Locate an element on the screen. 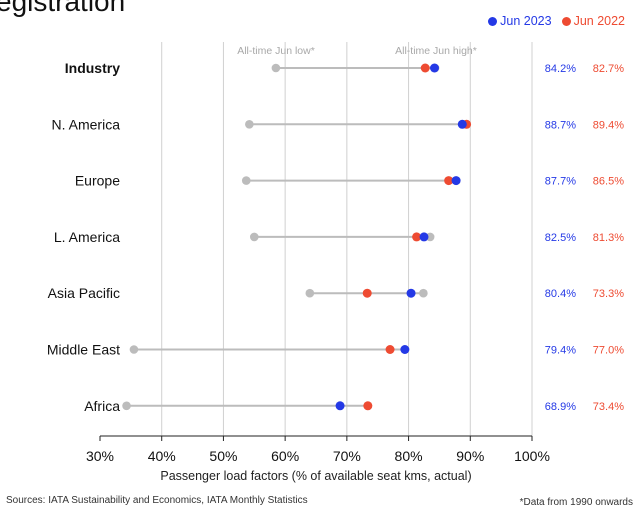  legend-label-jun-2022: Jun 2022 is located at coordinates (599, 21).